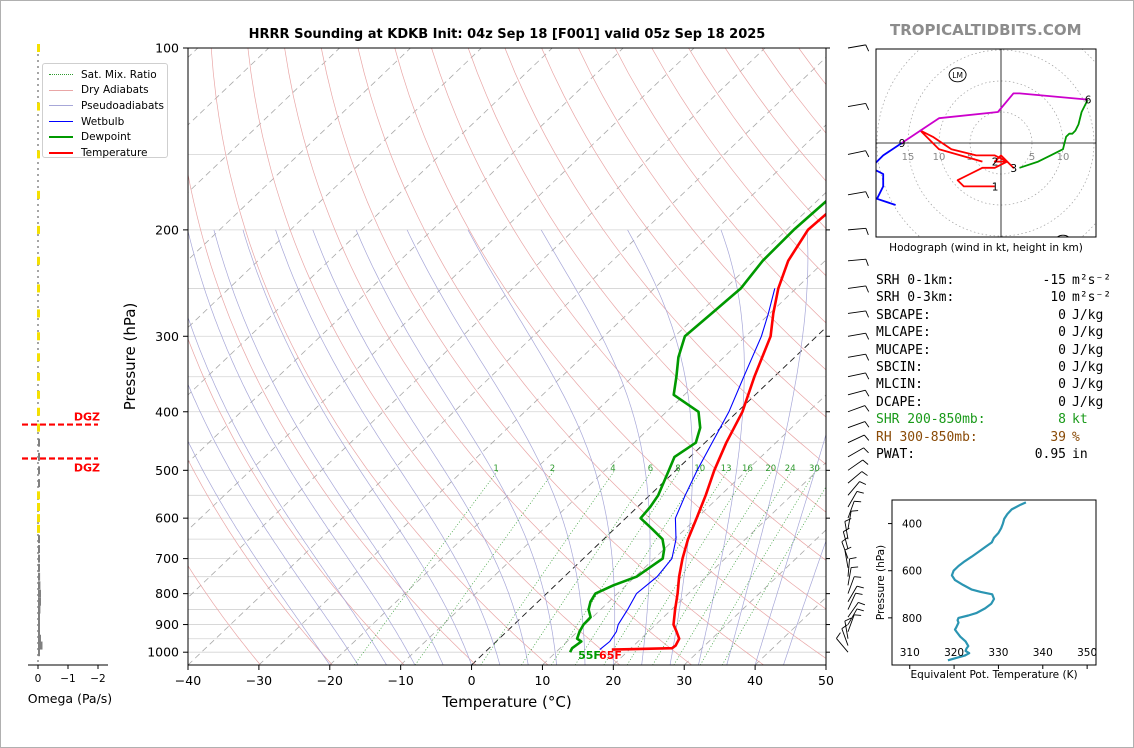  I want to click on theta-e-x-tick-label: 330, so click(998, 653).